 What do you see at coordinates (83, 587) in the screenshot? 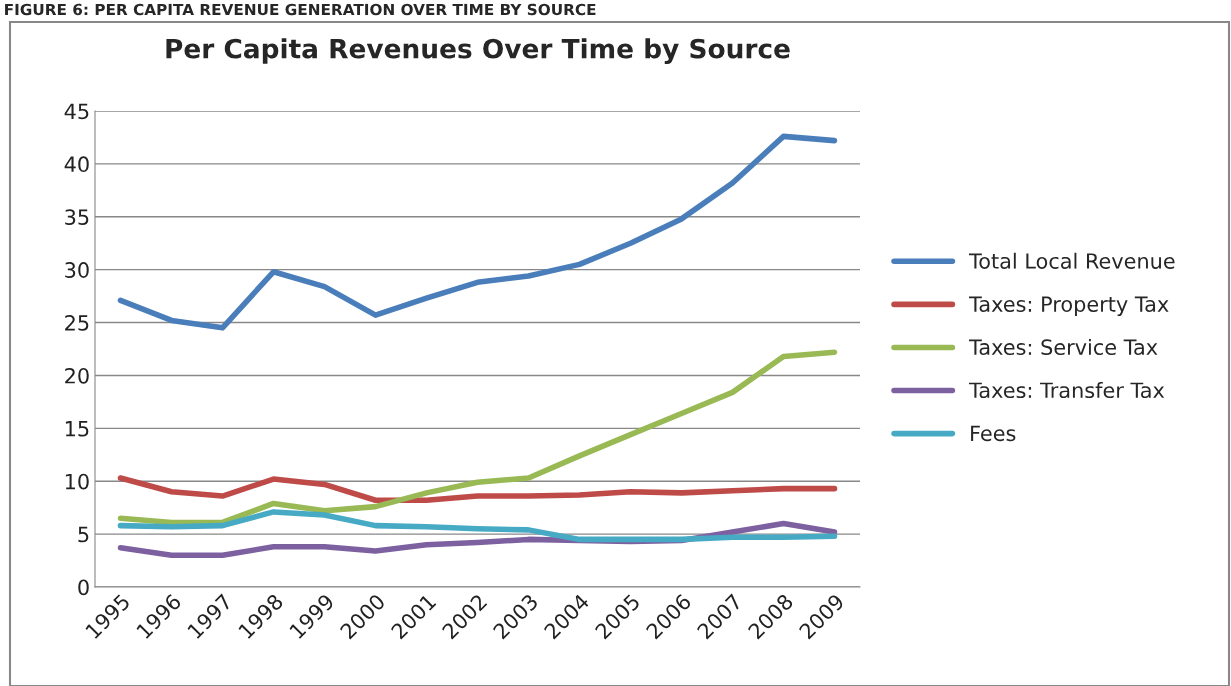
I see `y-tick-label: 0` at bounding box center [83, 587].